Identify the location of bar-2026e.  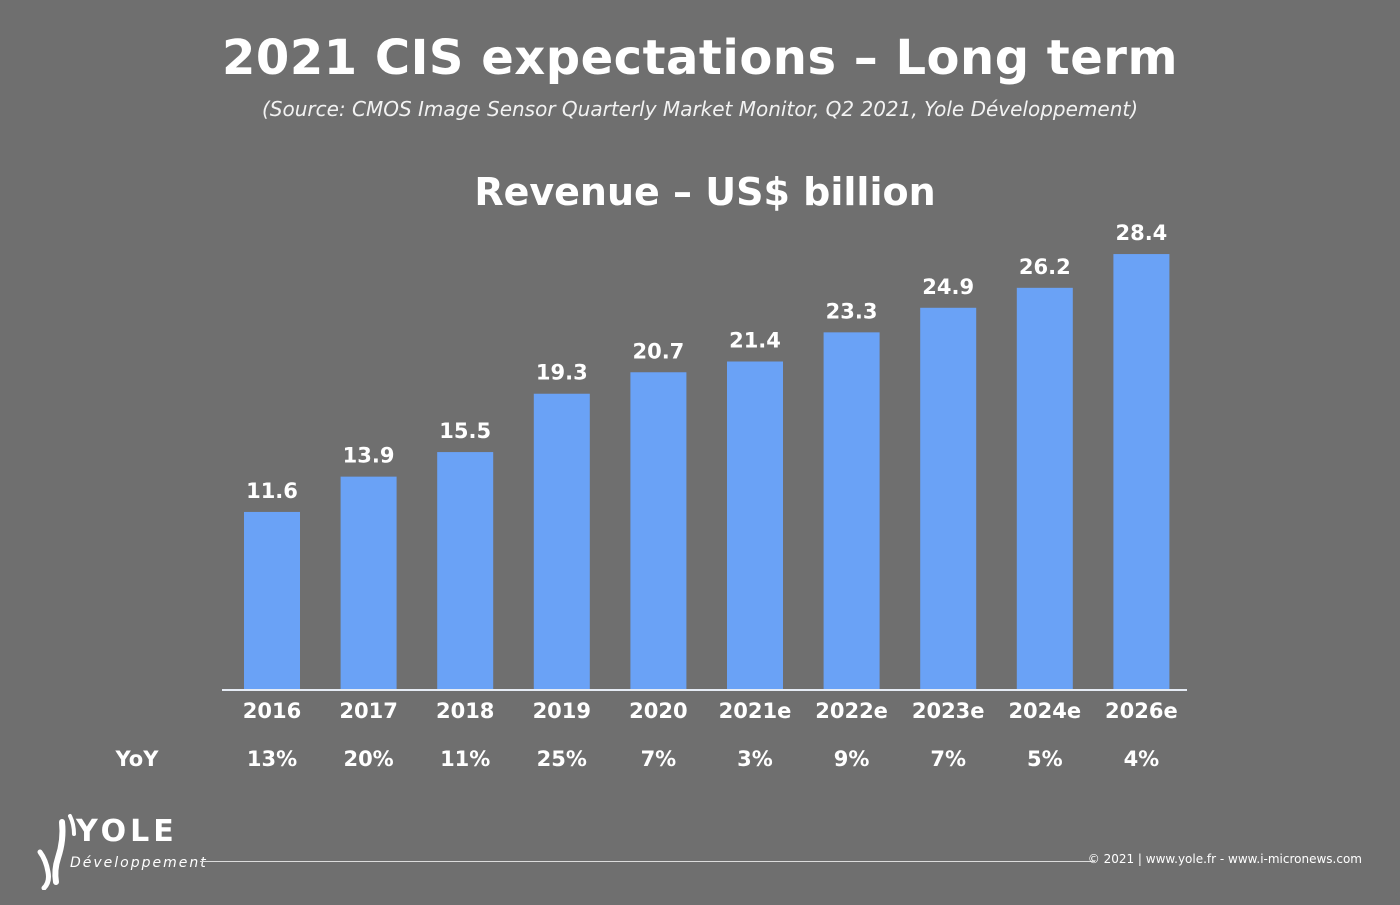
(1141, 472).